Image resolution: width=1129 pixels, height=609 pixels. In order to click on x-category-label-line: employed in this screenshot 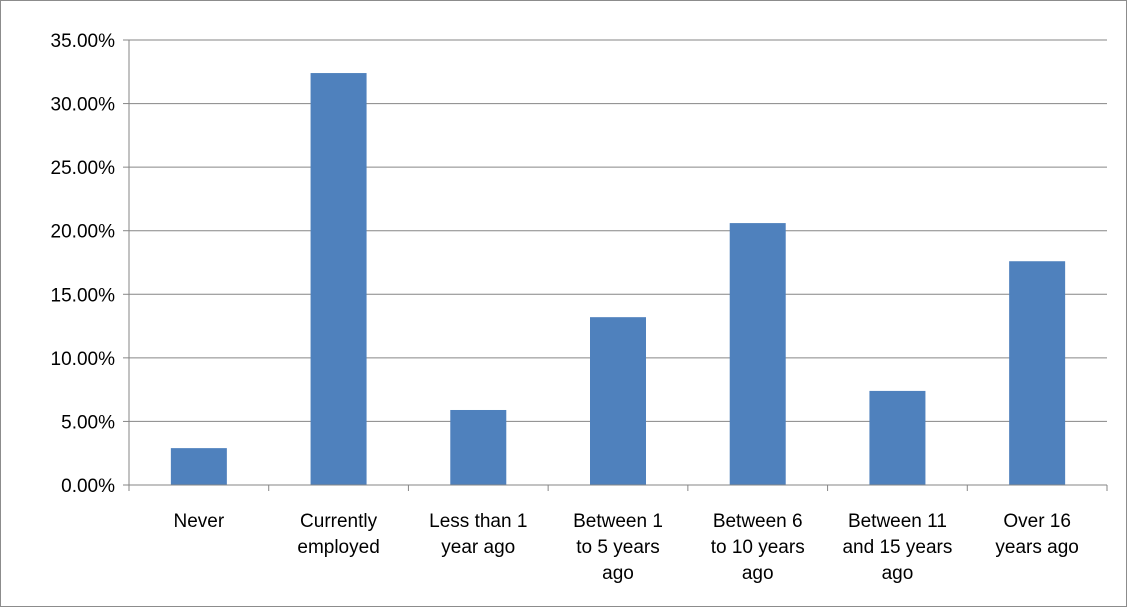, I will do `click(338, 547)`.